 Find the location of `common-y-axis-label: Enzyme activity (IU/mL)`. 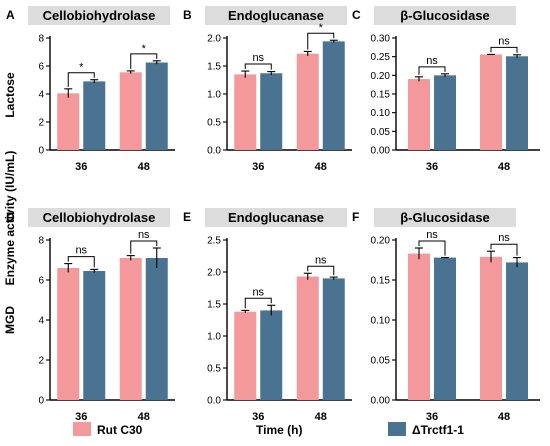

common-y-axis-label: Enzyme activity (IU/mL) is located at coordinates (10, 218).